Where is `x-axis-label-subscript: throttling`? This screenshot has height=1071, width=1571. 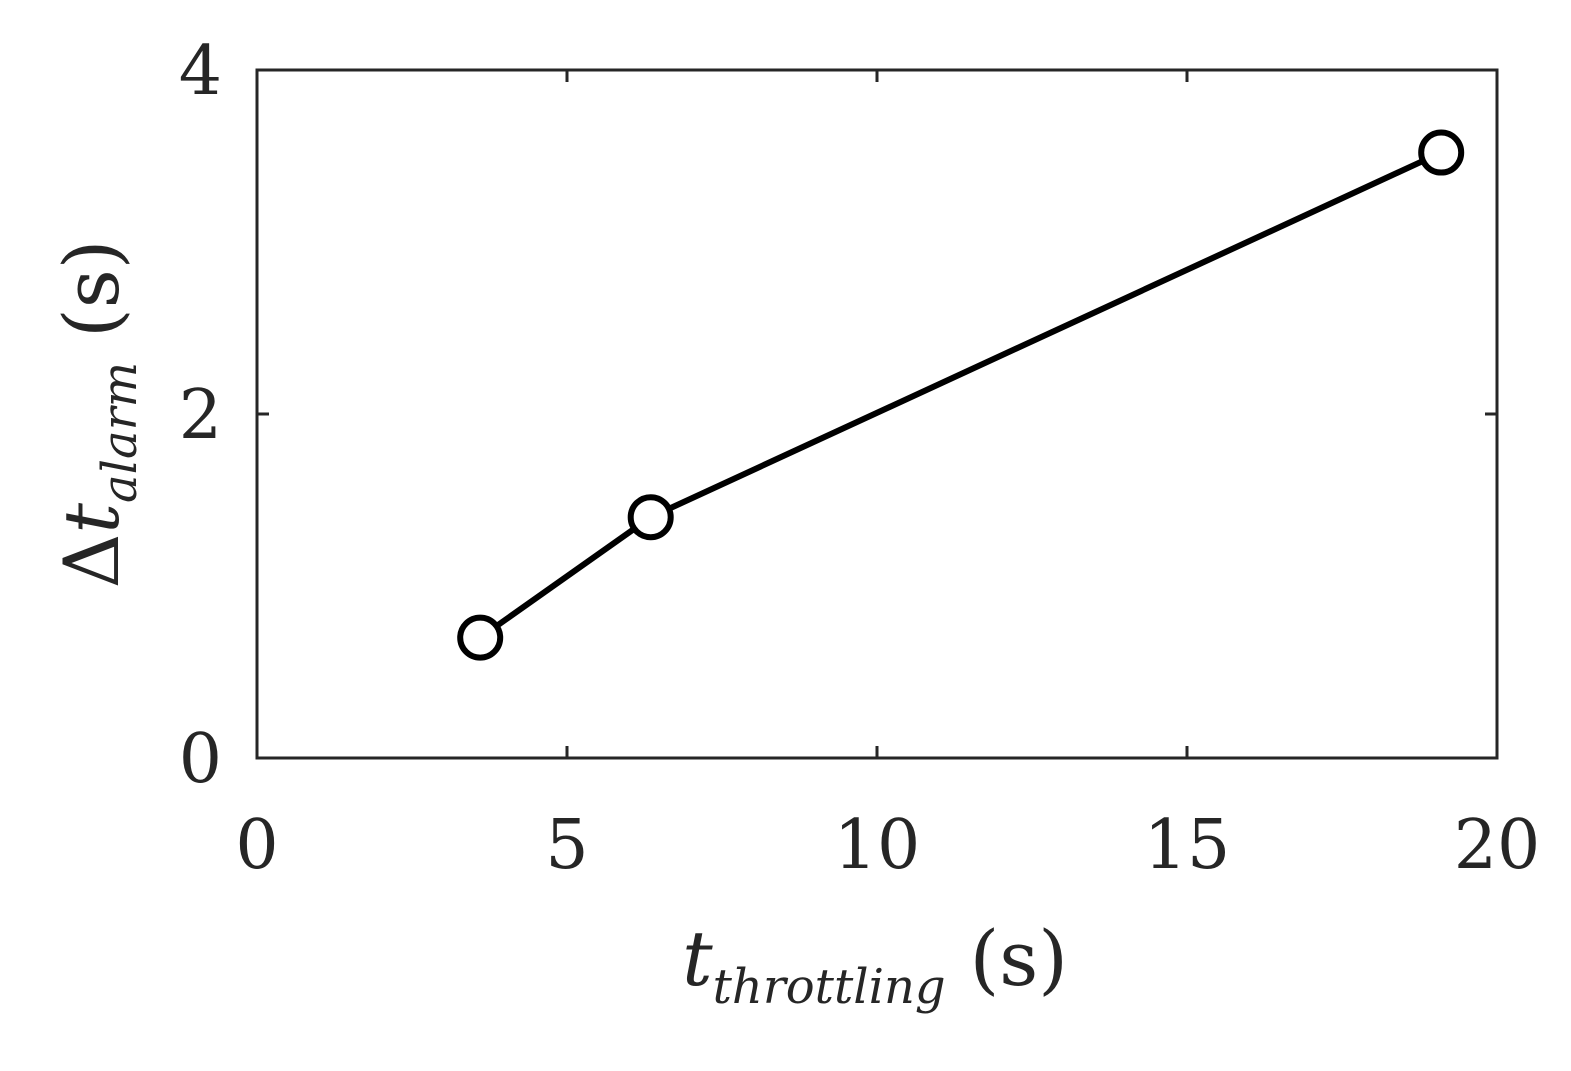 x-axis-label-subscript: throttling is located at coordinates (829, 987).